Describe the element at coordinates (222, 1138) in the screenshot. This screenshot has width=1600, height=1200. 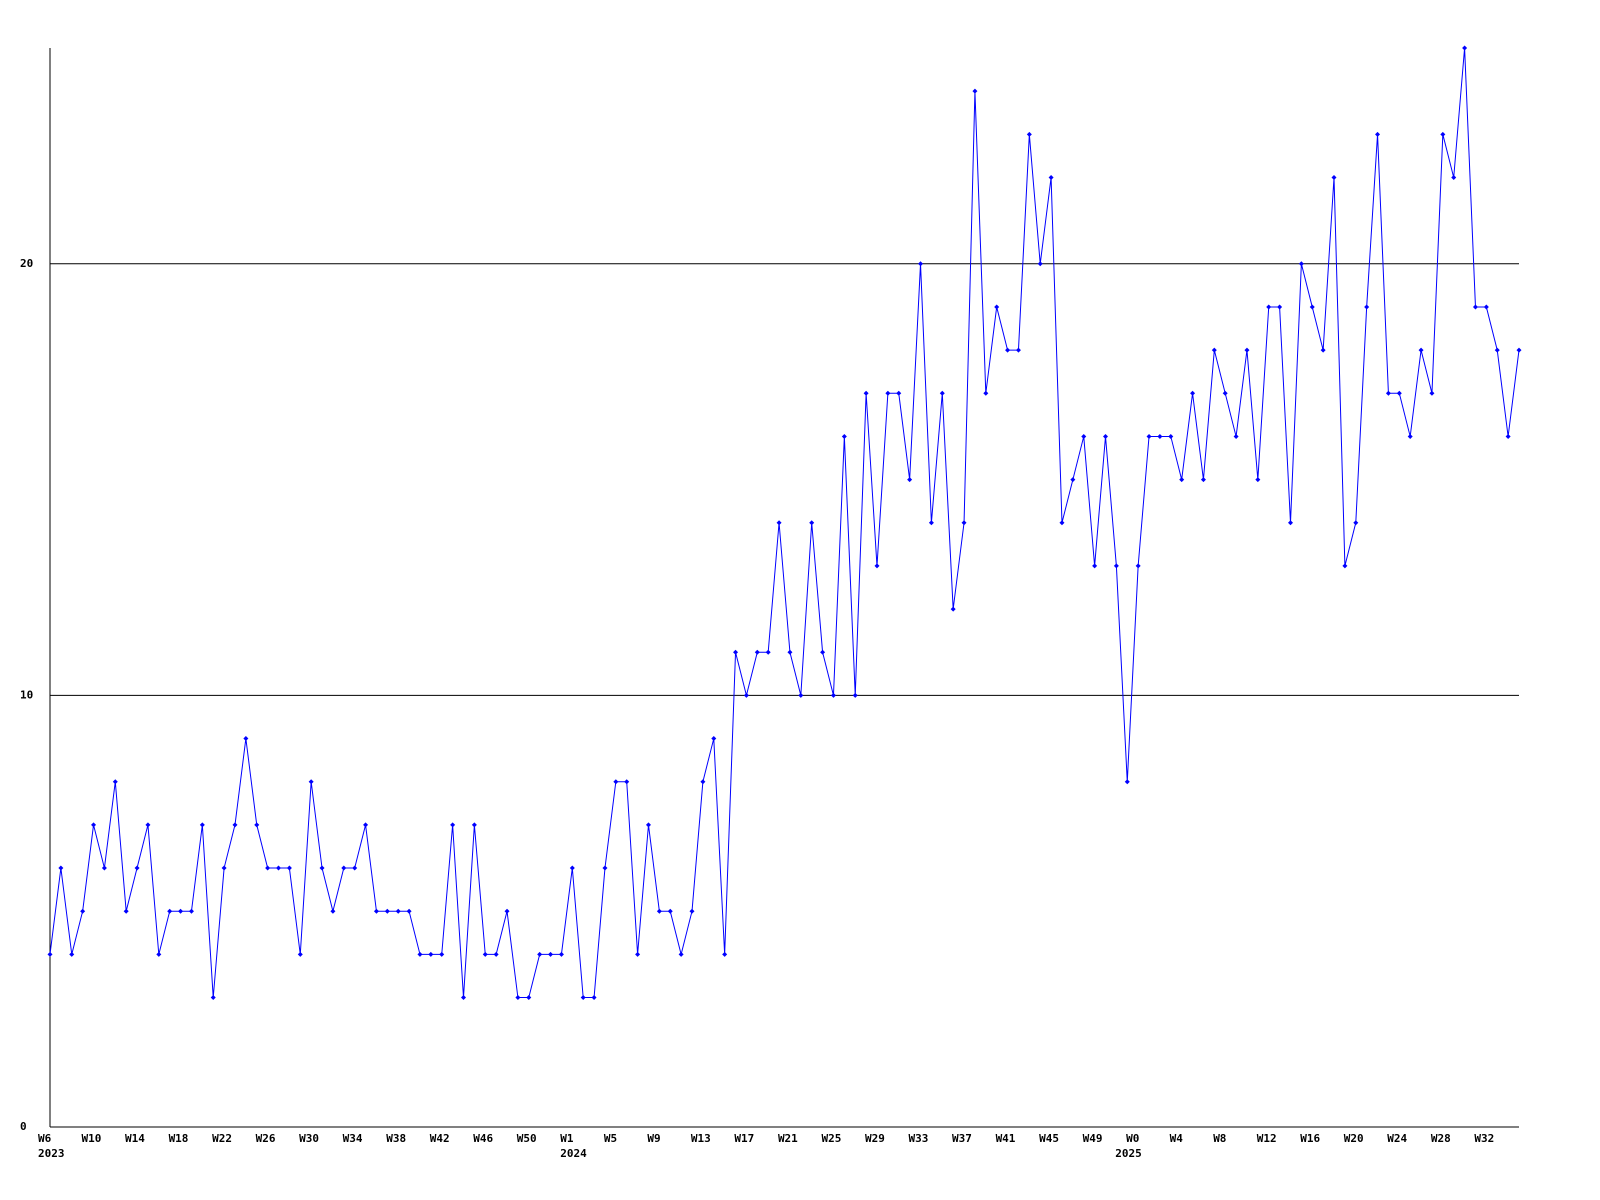
I see `x-tick-label: W22` at that location.